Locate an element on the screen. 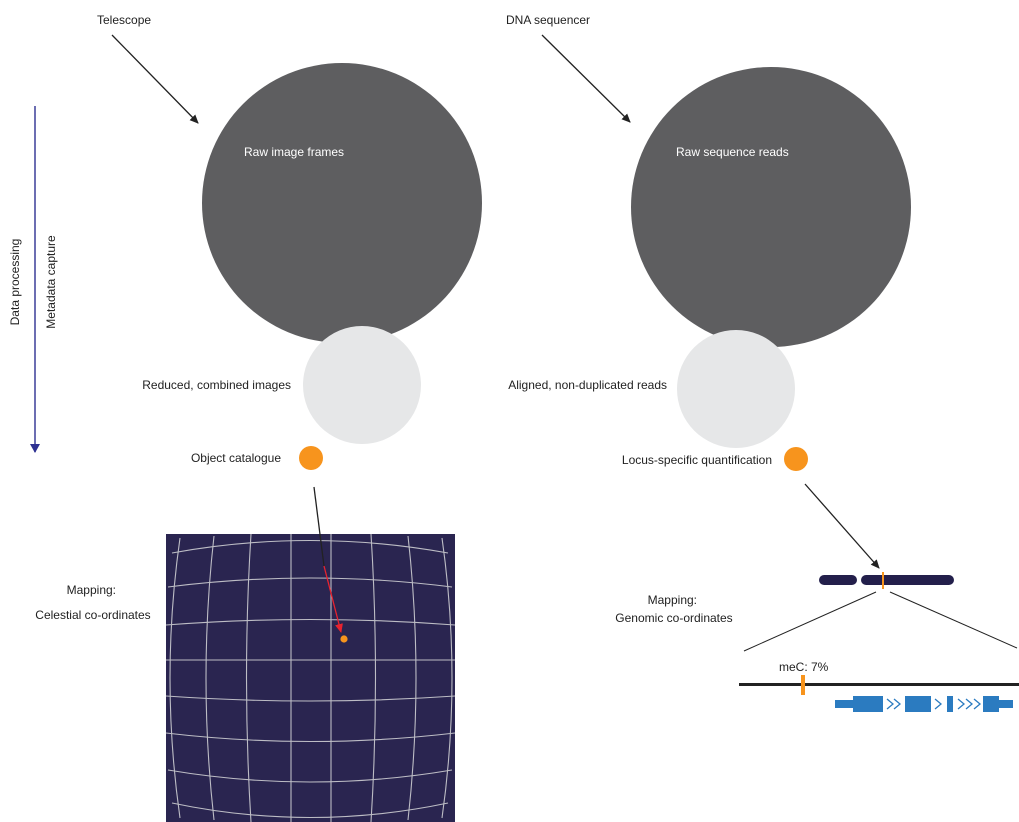 This screenshot has height=822, width=1019. methylation-site is located at coordinates (803, 685).